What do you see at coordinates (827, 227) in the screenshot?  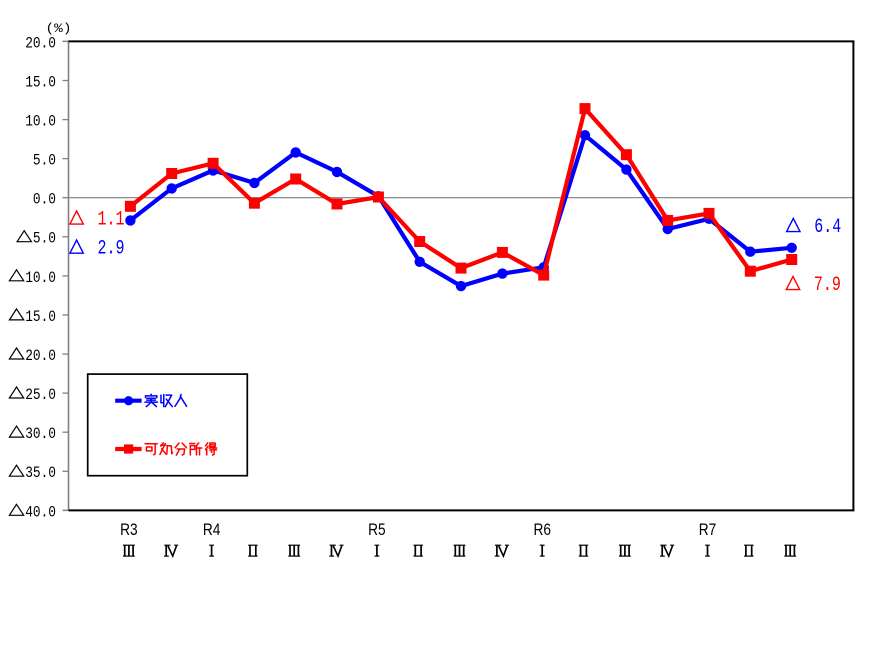 I see `svg-text: 6.4` at bounding box center [827, 227].